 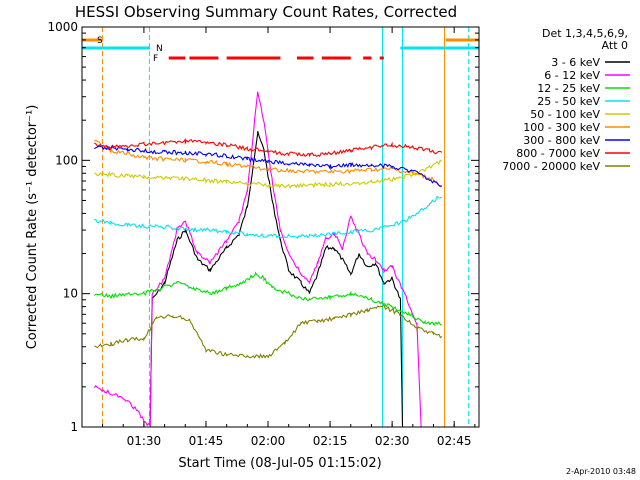 I want to click on series-line-7000-20000-kev, so click(x=268, y=331).